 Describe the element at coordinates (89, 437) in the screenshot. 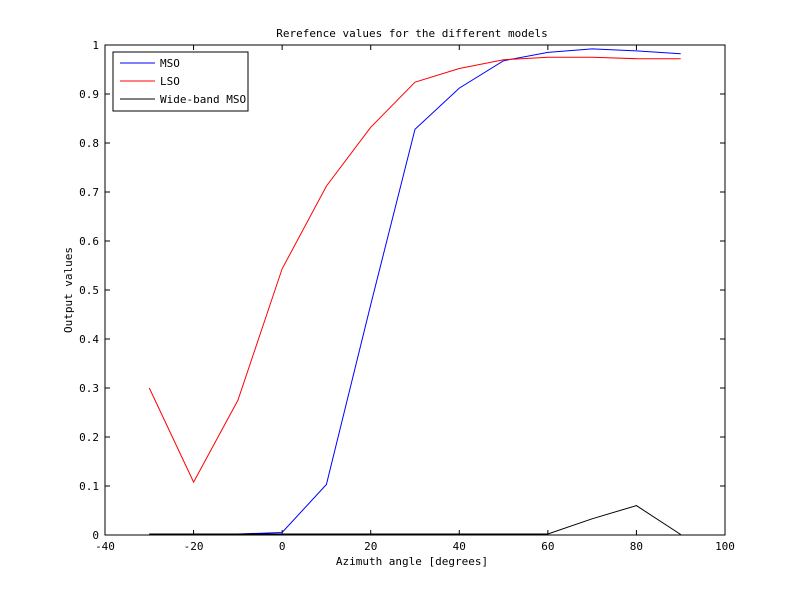

I see `y-tick-label: 0.2` at that location.